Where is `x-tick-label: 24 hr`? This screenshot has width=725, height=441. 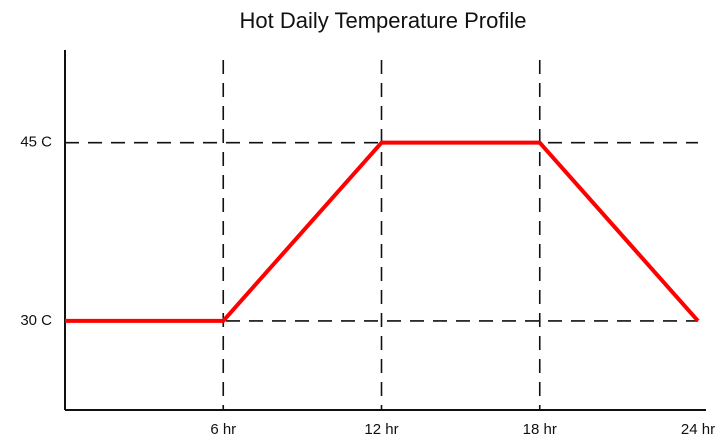
x-tick-label: 24 hr is located at coordinates (698, 429).